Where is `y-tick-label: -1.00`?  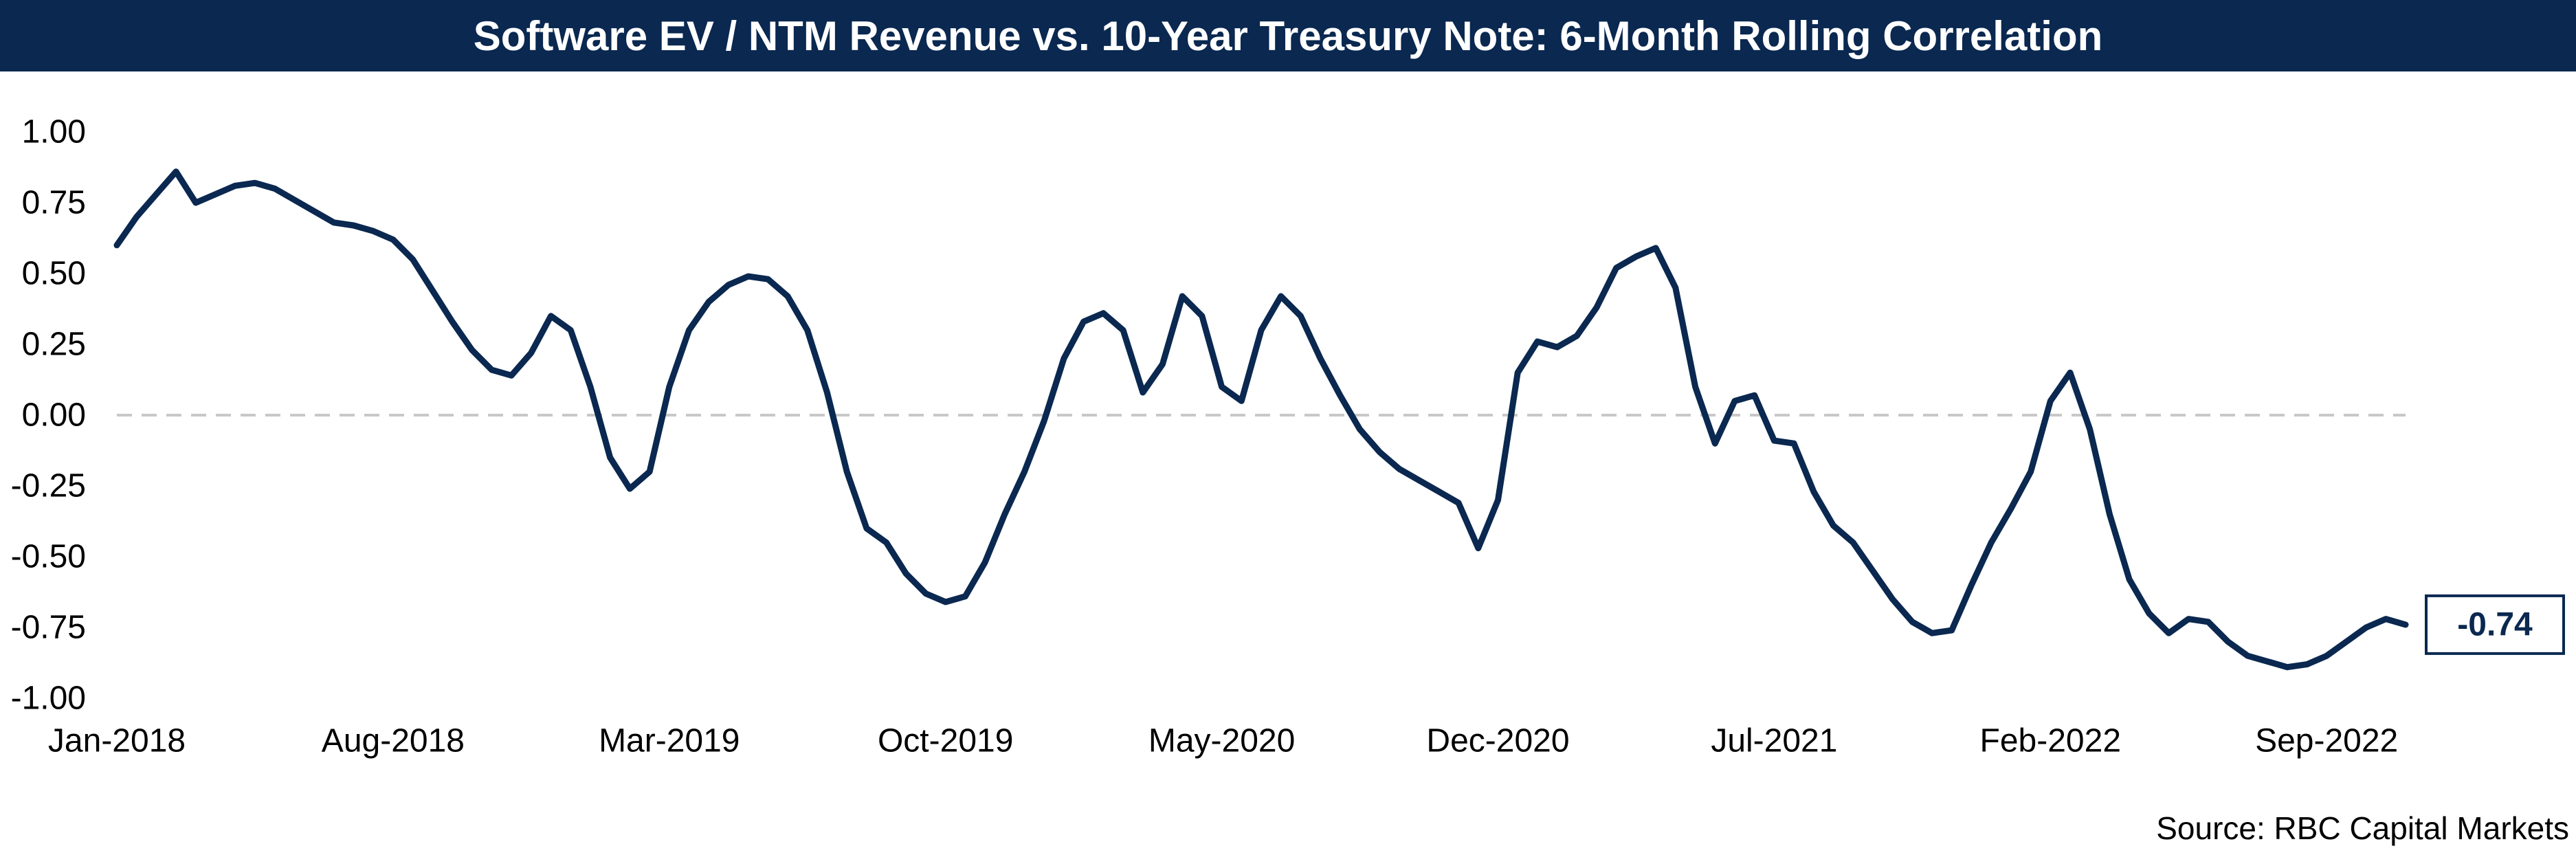
y-tick-label: -1.00 is located at coordinates (48, 698).